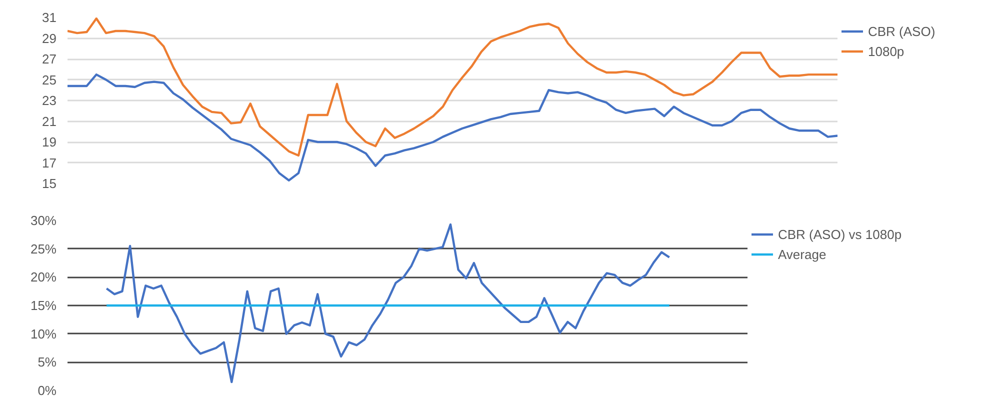 The width and height of the screenshot is (984, 406). Describe the element at coordinates (43, 248) in the screenshot. I see `y-tick-label: 25%` at that location.